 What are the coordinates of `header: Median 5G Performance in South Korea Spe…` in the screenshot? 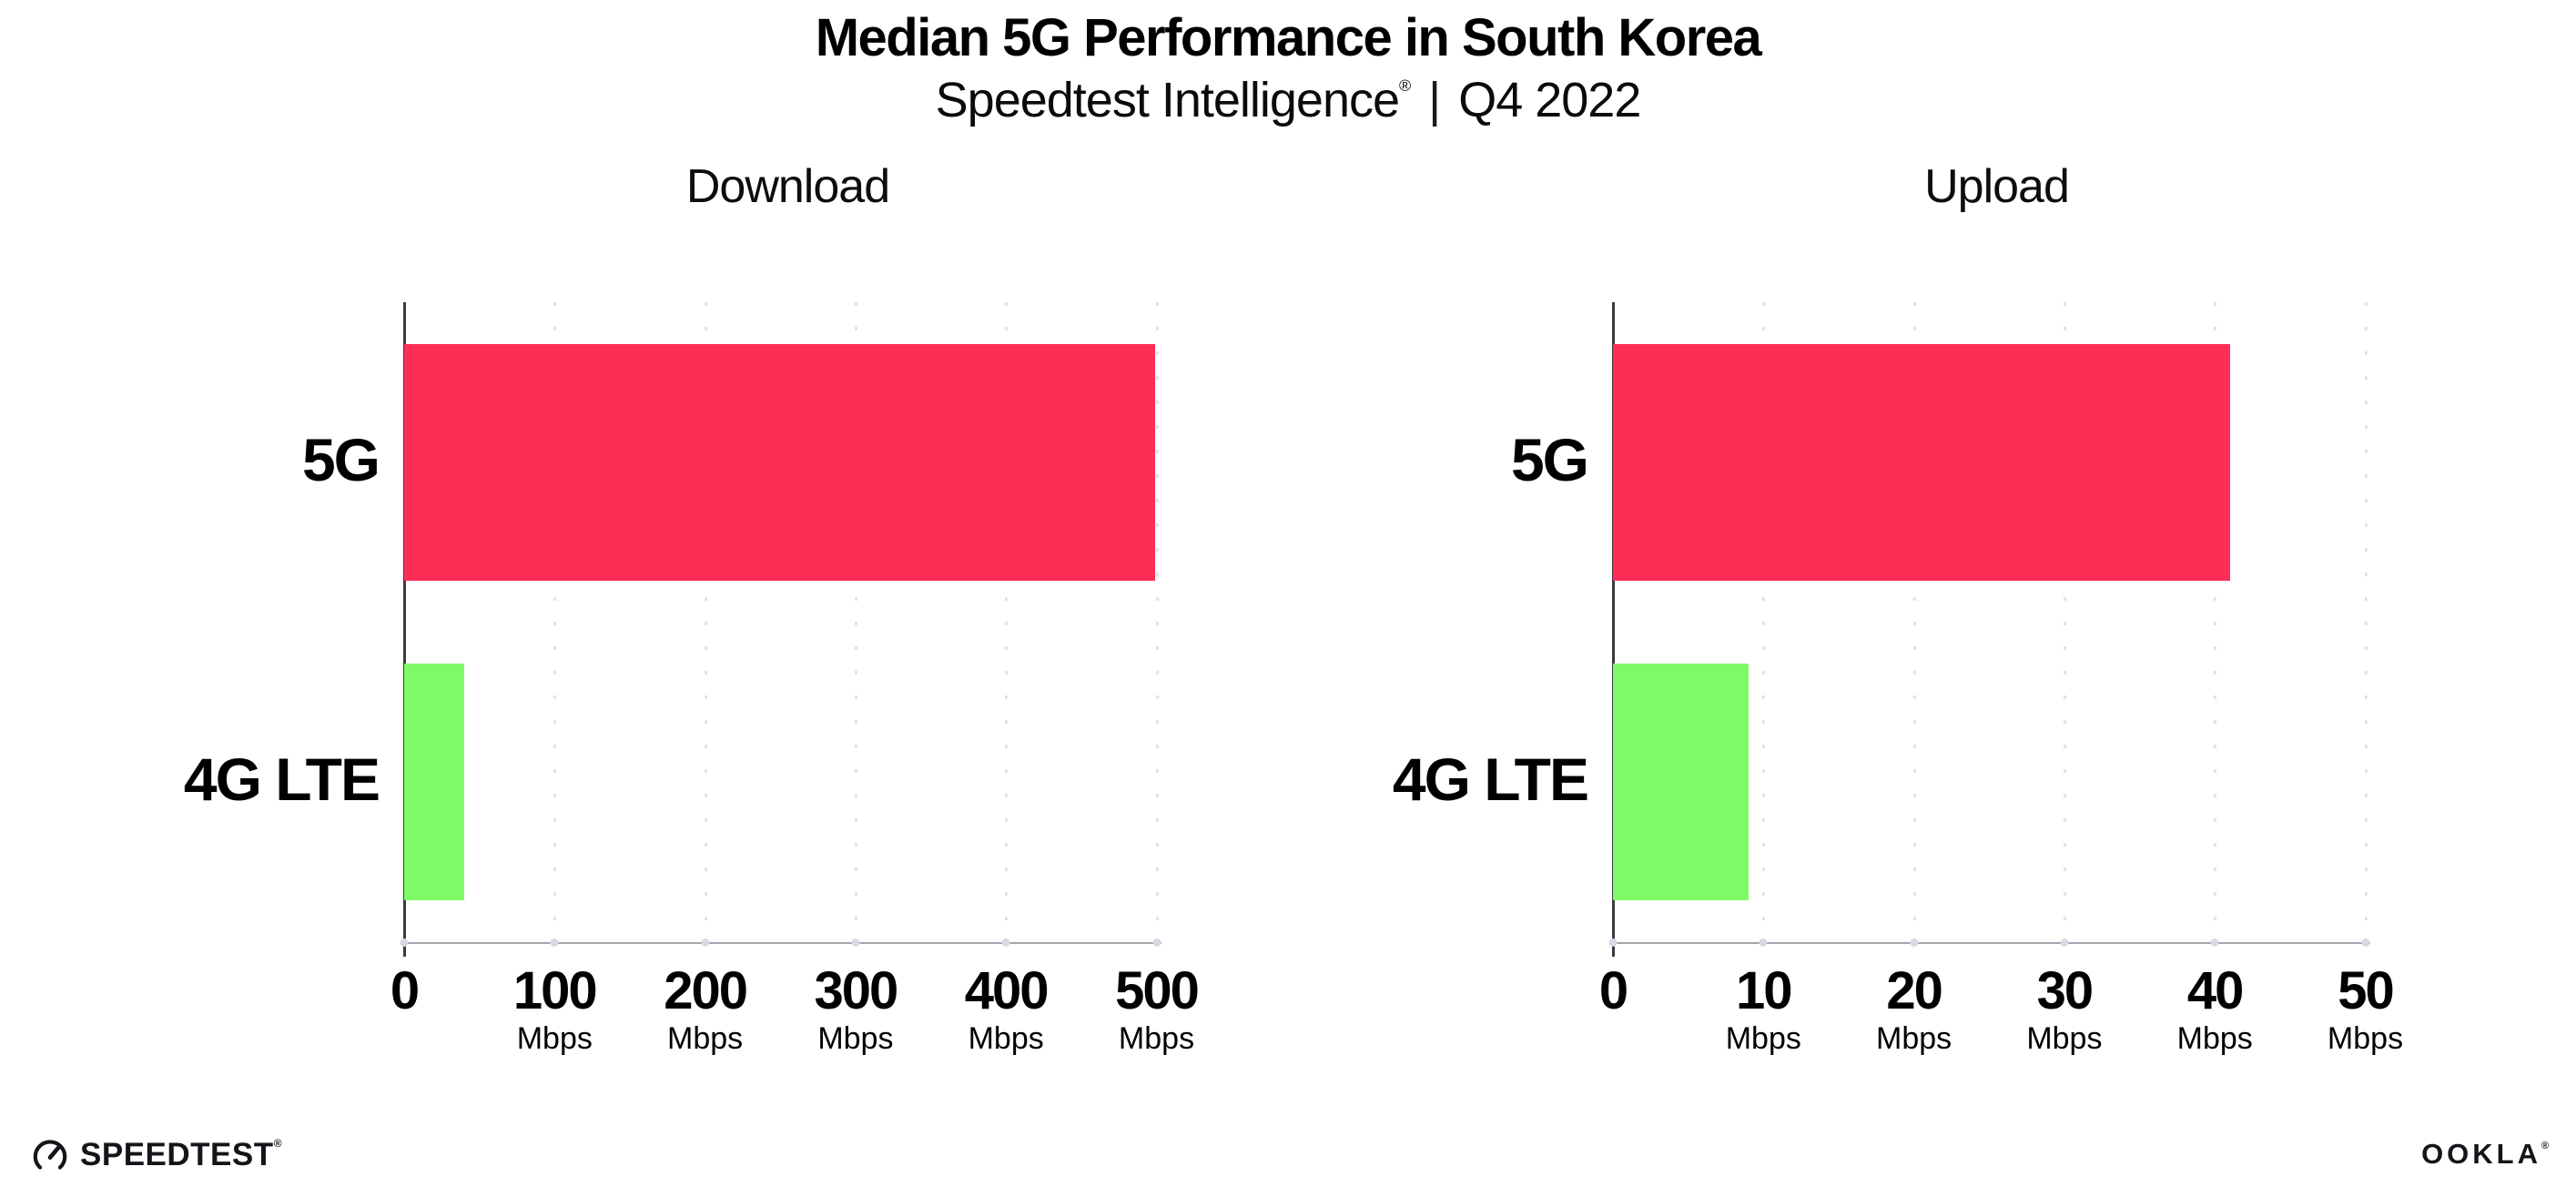 It's located at (1288, 67).